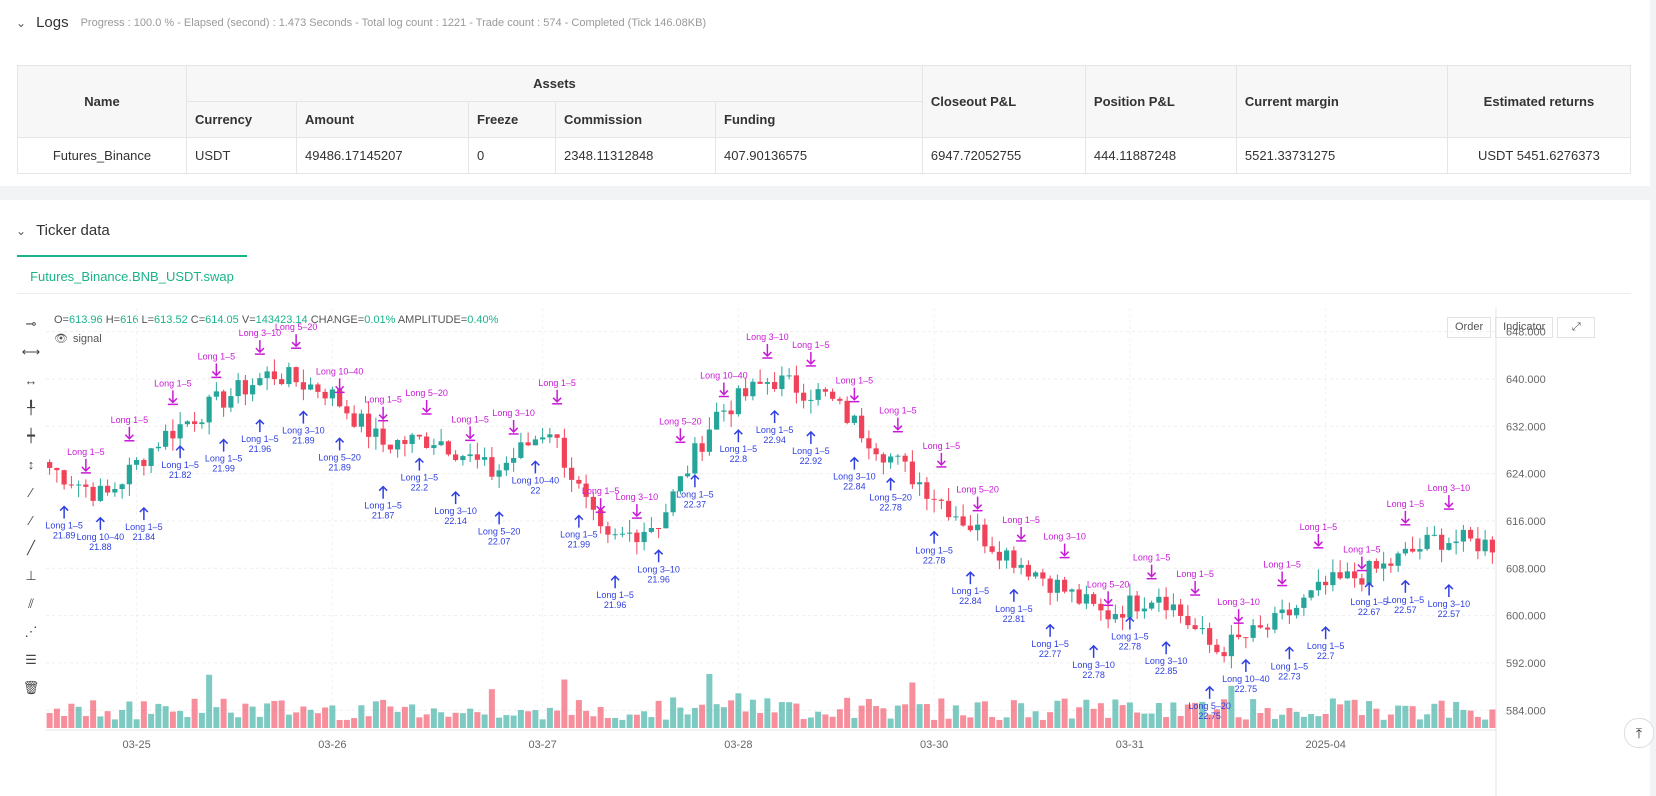 The image size is (1656, 796). What do you see at coordinates (738, 745) in the screenshot?
I see `x-tick-label: 03-28` at bounding box center [738, 745].